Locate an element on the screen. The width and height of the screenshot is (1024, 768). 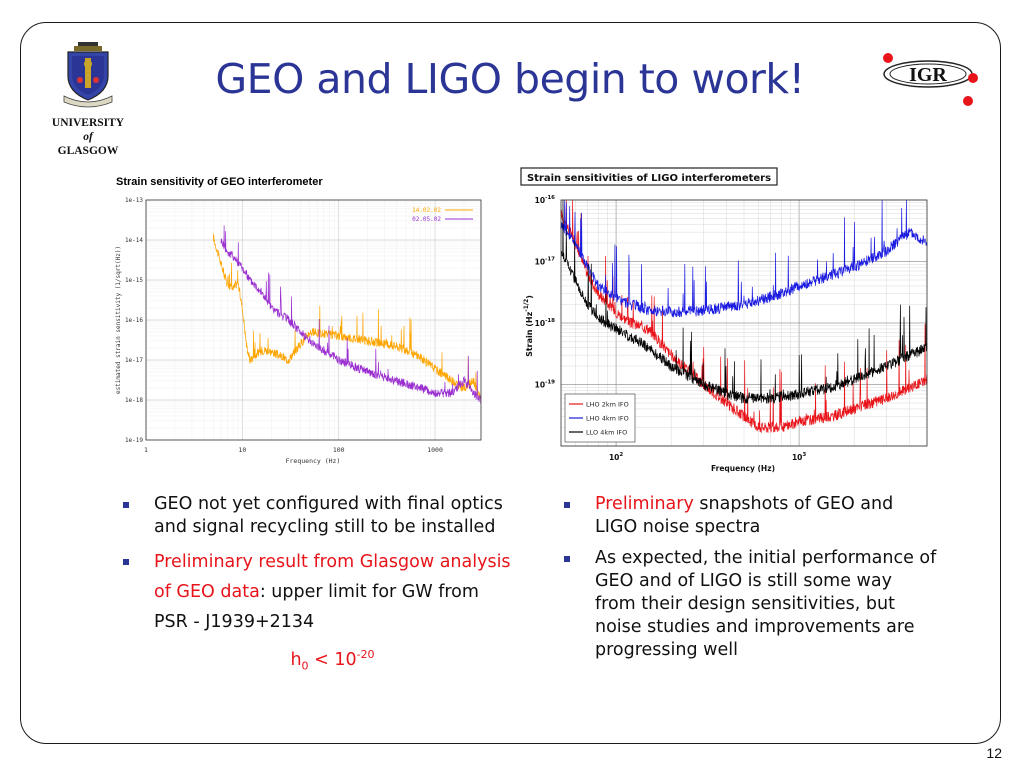
university-wordmark: UNIVERSITY of GLASGOW is located at coordinates (88, 137).